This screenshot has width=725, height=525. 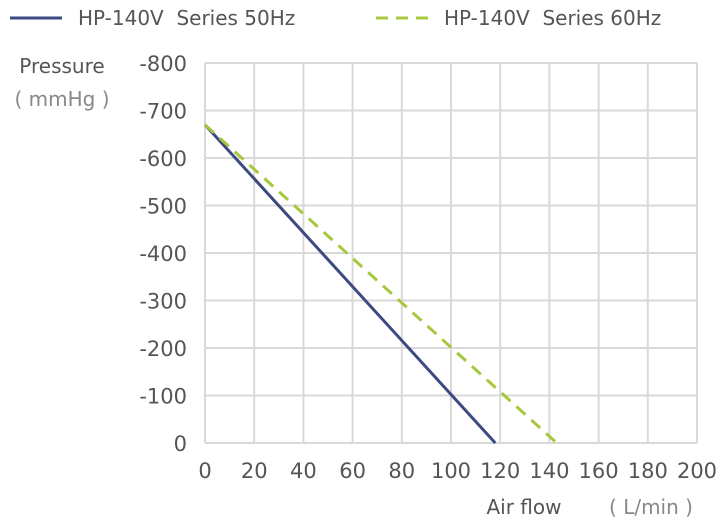 What do you see at coordinates (204, 471) in the screenshot?
I see `x-tick-label: 0` at bounding box center [204, 471].